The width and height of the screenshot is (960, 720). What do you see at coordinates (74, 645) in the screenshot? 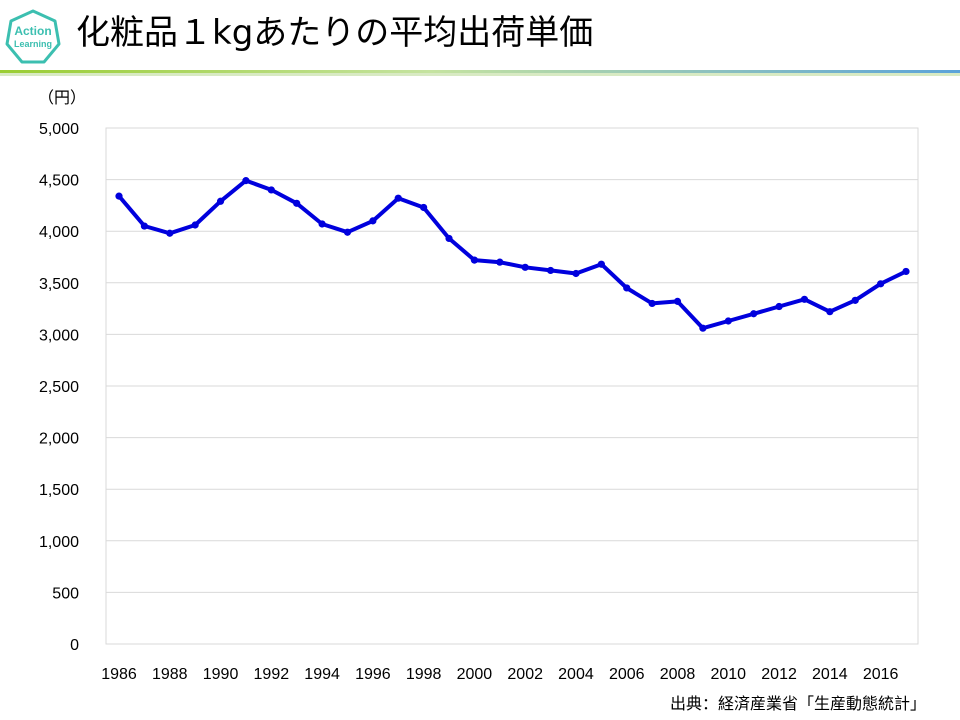
I see `y-tick-label: 0` at bounding box center [74, 645].